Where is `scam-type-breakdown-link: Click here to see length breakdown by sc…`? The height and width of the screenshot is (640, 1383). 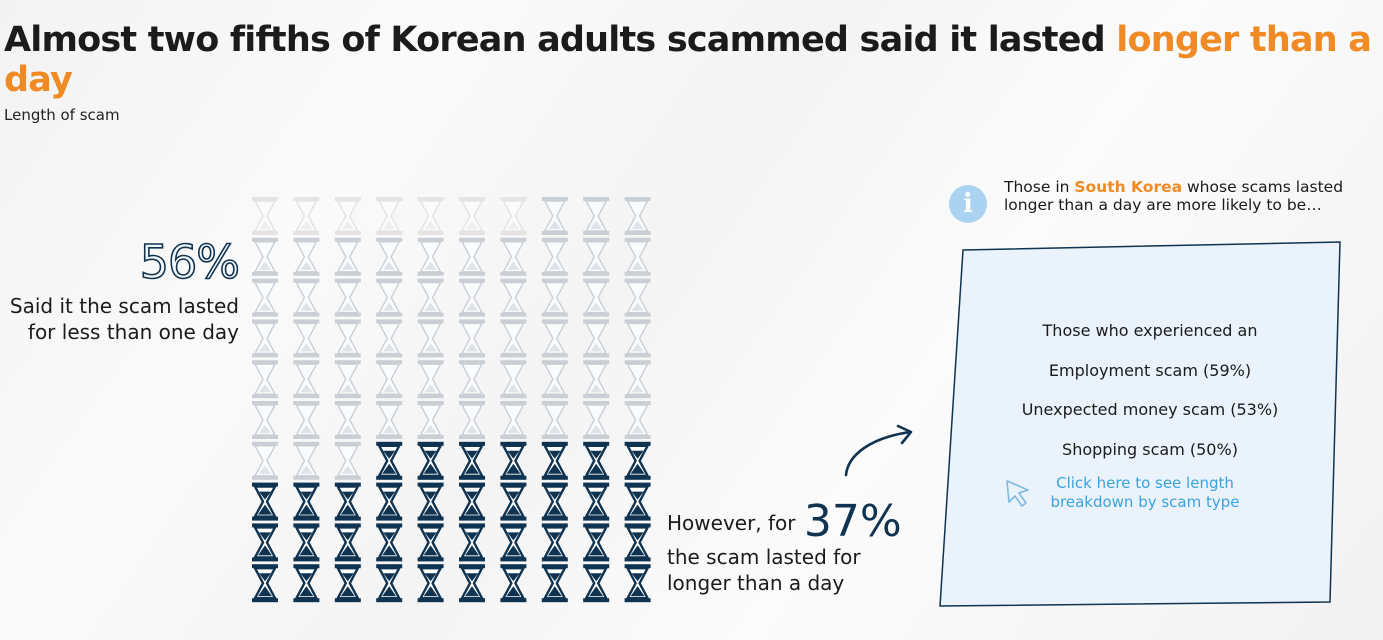
scam-type-breakdown-link: Click here to see length breakdown by sc… is located at coordinates (1145, 492).